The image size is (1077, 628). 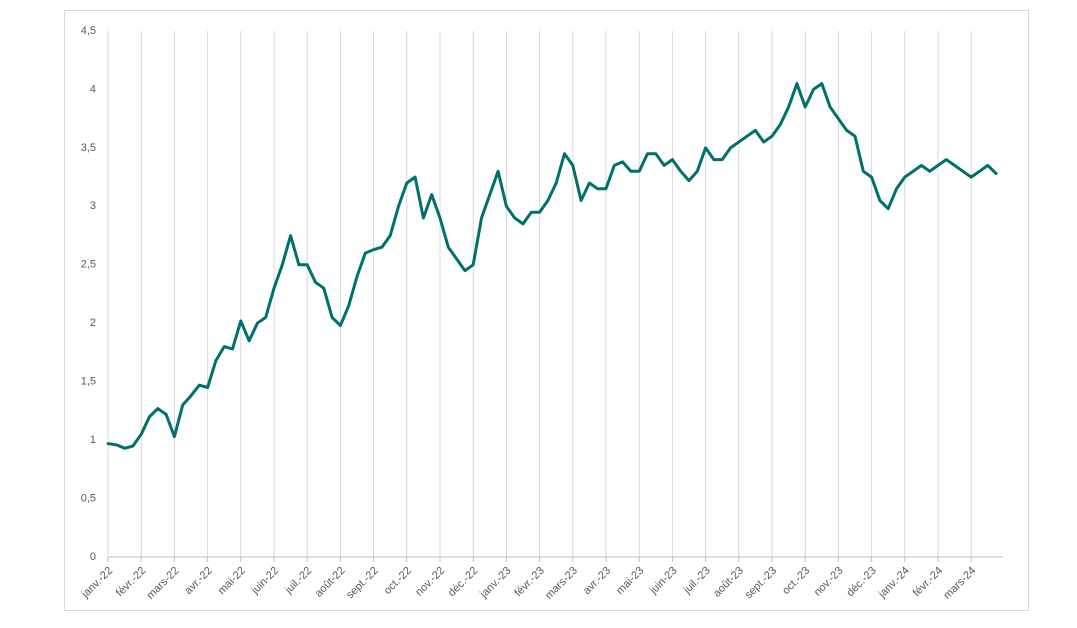 I want to click on y-tick-label: 0,5, so click(x=88, y=498).